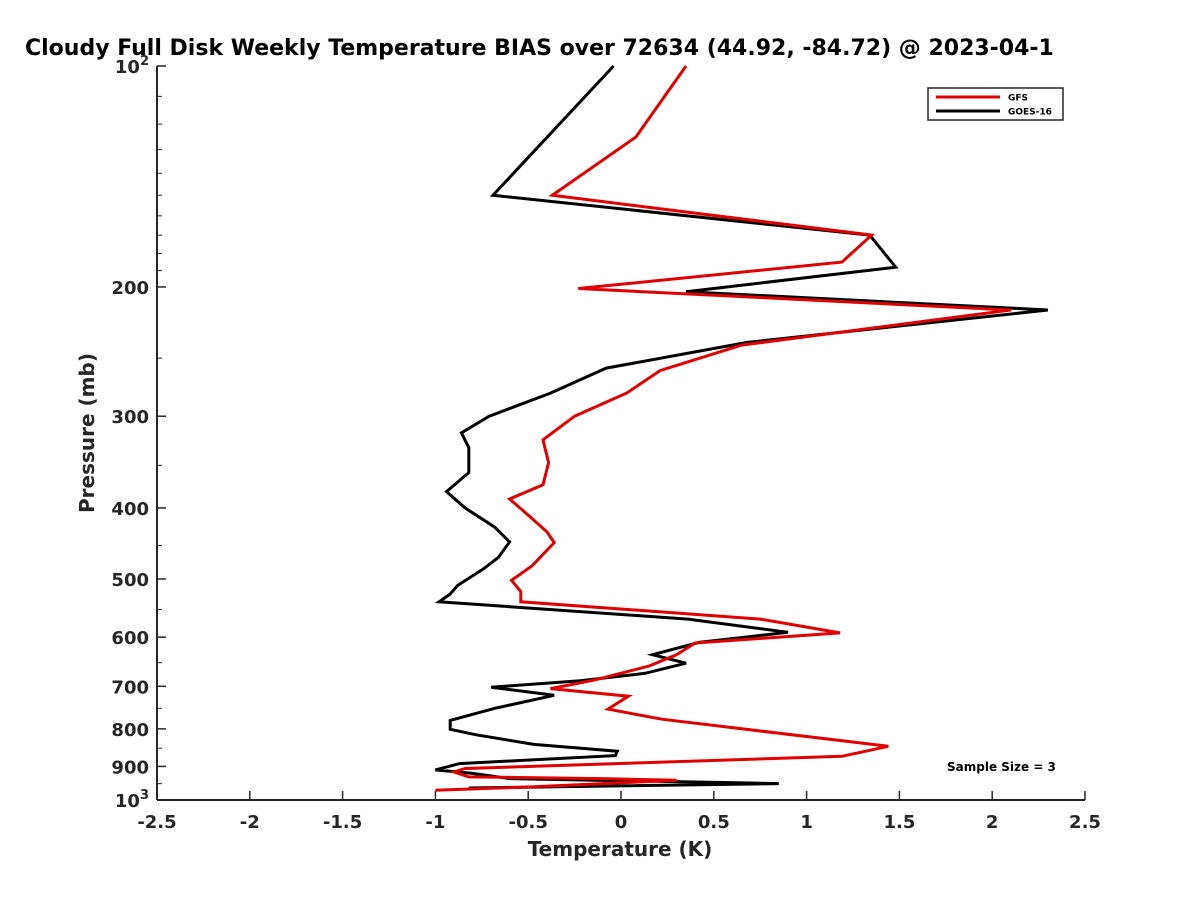  What do you see at coordinates (130, 767) in the screenshot?
I see `y-tick-label: 900` at bounding box center [130, 767].